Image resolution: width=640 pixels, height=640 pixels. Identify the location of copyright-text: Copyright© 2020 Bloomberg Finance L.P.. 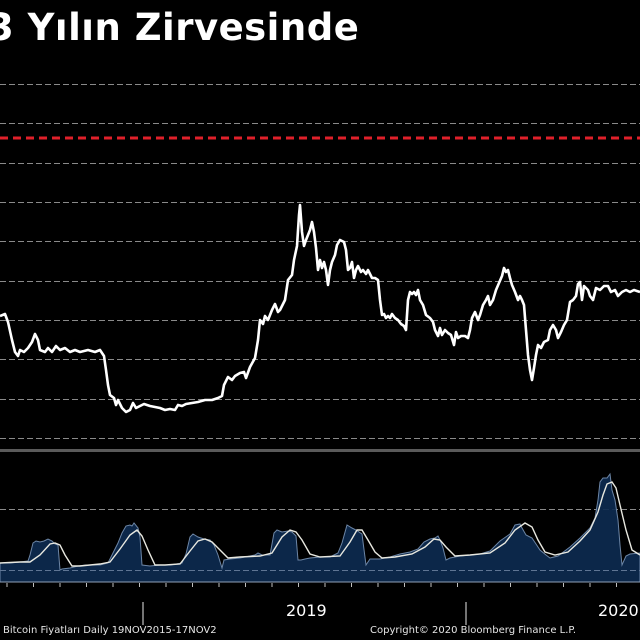
(473, 630).